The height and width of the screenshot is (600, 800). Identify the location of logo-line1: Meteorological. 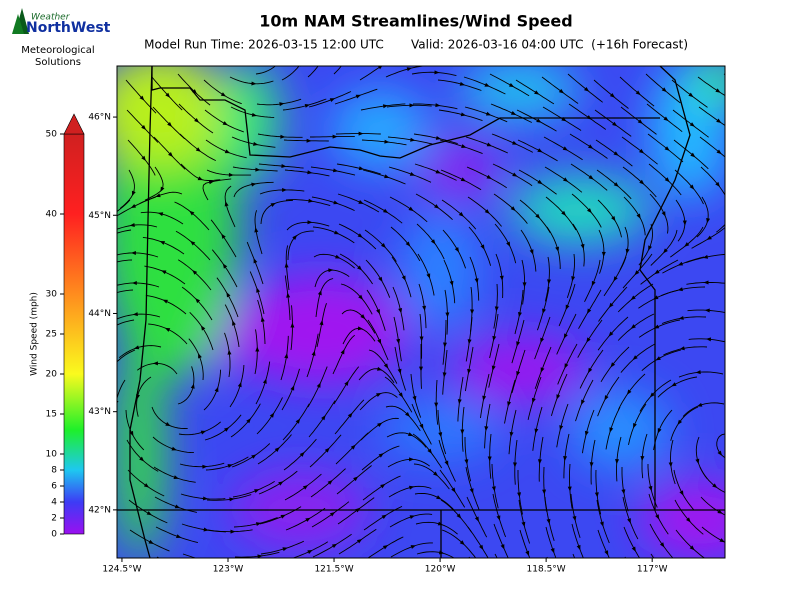
(57, 50).